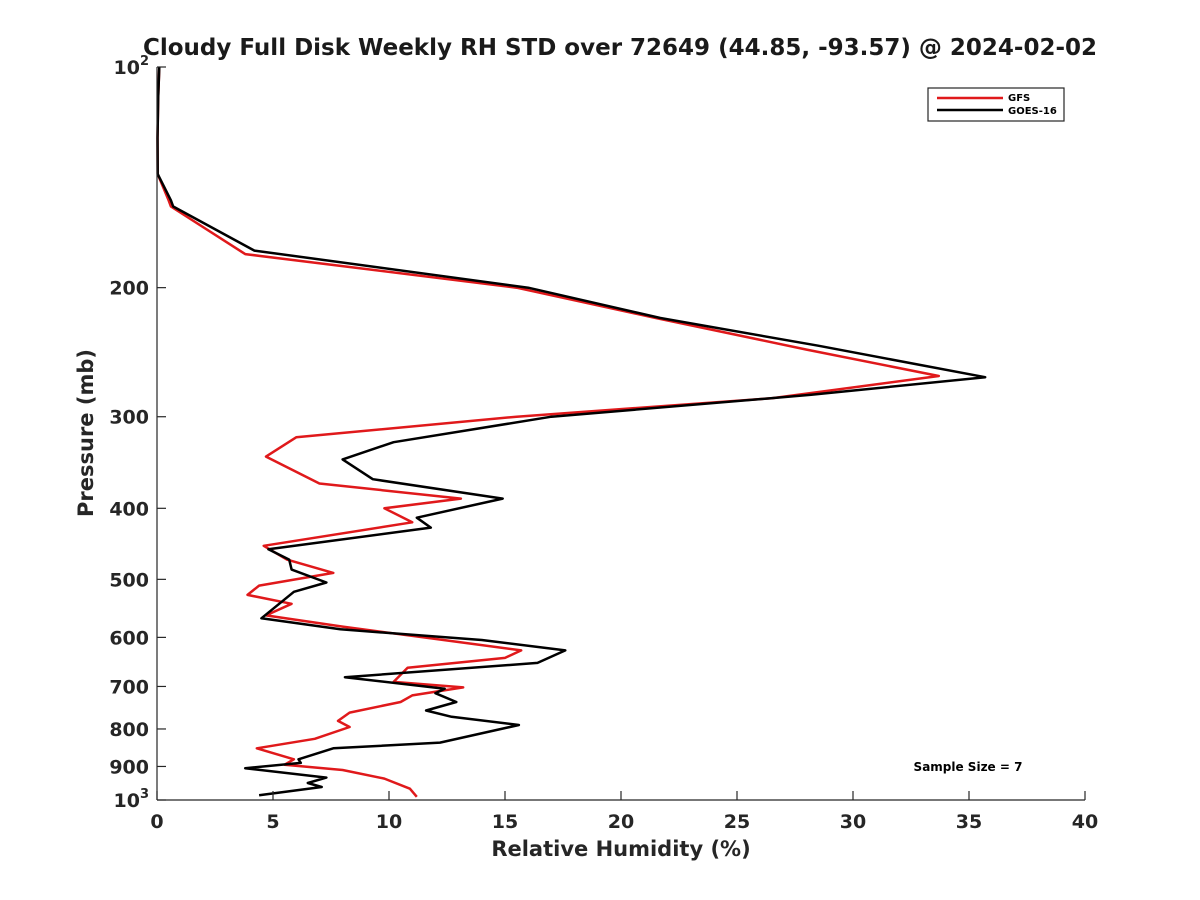 Image resolution: width=1200 pixels, height=900 pixels. Describe the element at coordinates (132, 799) in the screenshot. I see `y-tick-label: 10³` at that location.